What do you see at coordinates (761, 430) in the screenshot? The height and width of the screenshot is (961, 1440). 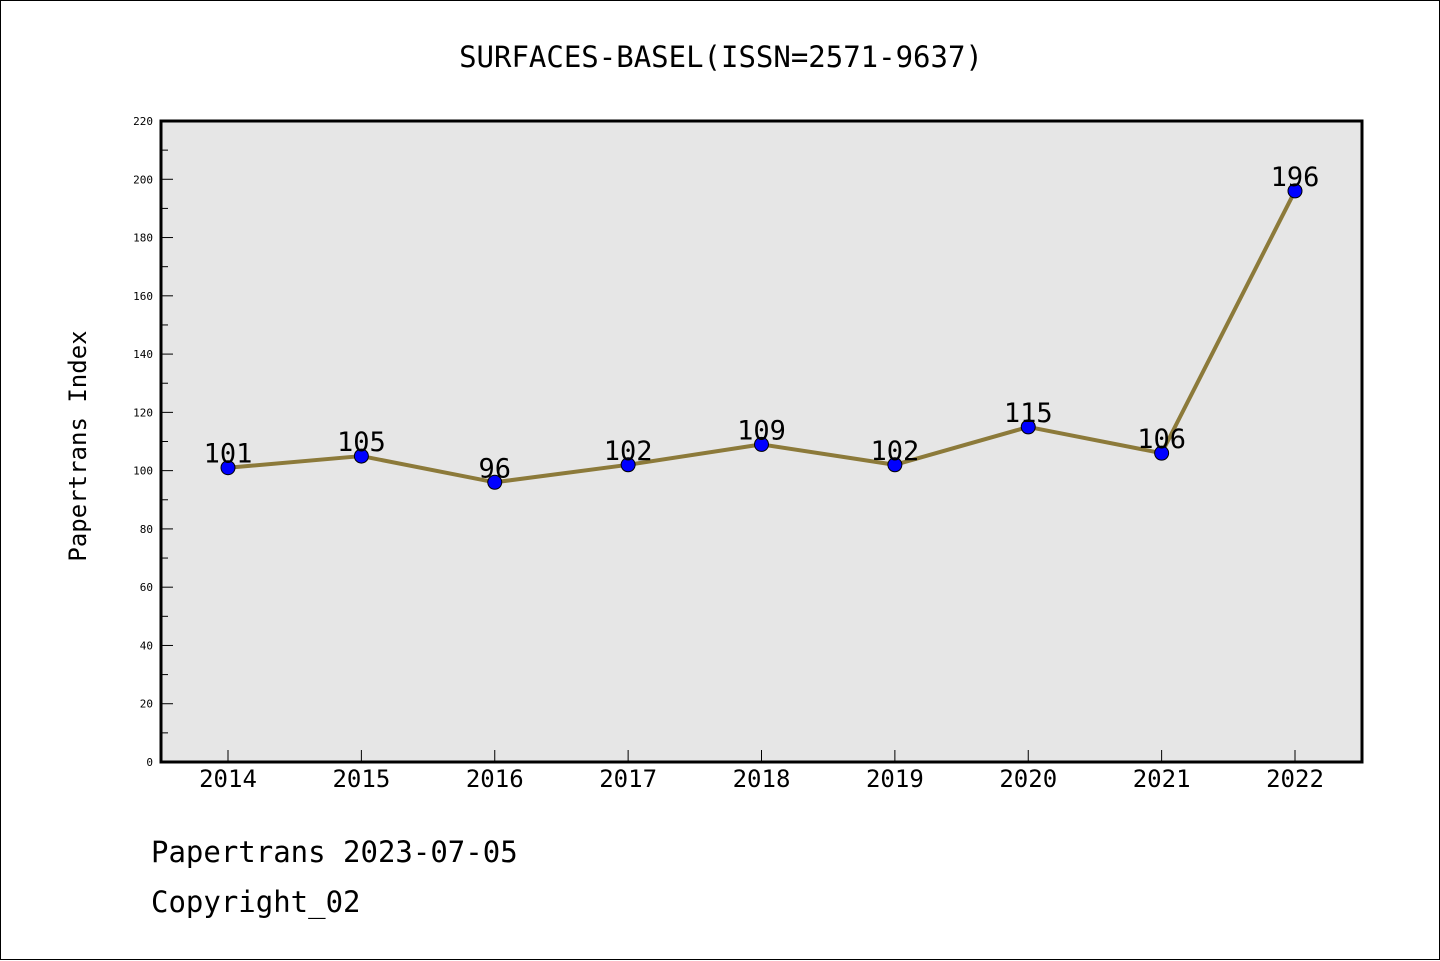 I see `data-label: 109` at bounding box center [761, 430].